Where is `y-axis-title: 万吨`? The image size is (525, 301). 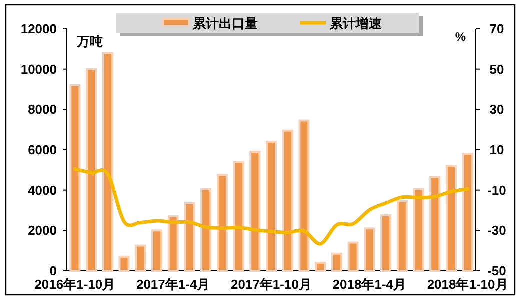
y-axis-title: 万吨 is located at coordinates (89, 41).